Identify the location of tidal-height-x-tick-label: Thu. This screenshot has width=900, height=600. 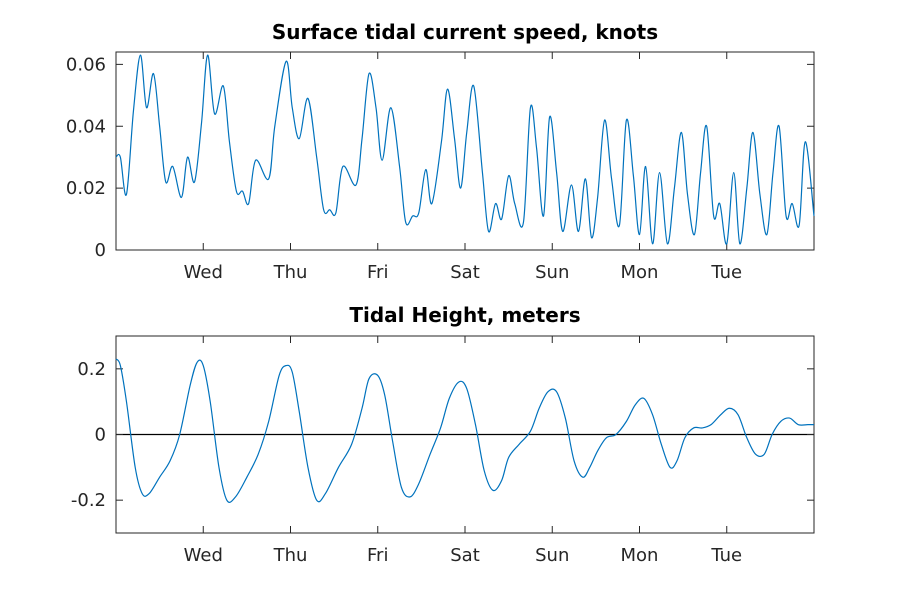
(290, 555).